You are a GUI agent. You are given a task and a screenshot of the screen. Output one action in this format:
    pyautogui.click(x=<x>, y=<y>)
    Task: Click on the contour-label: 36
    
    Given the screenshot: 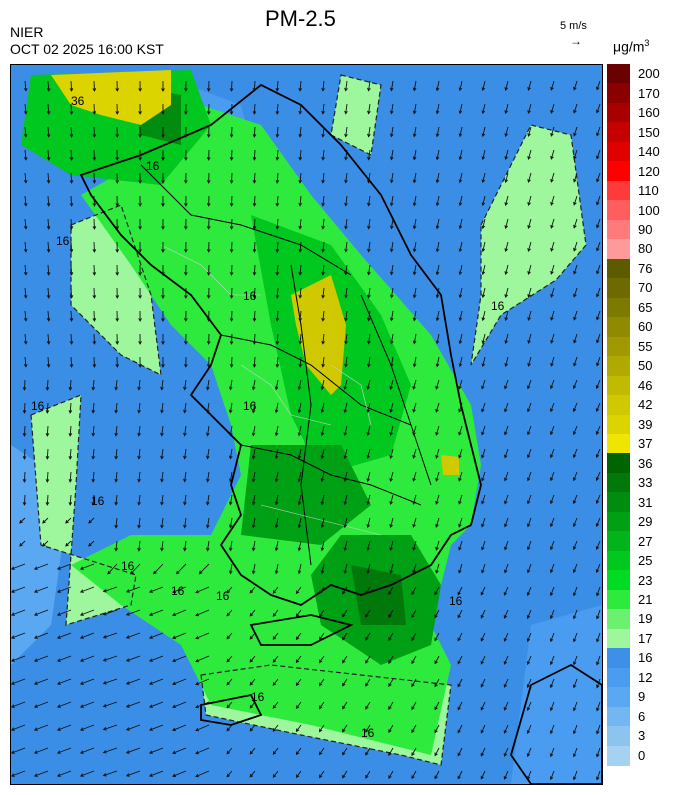 What is the action you would take?
    pyautogui.click(x=78, y=101)
    